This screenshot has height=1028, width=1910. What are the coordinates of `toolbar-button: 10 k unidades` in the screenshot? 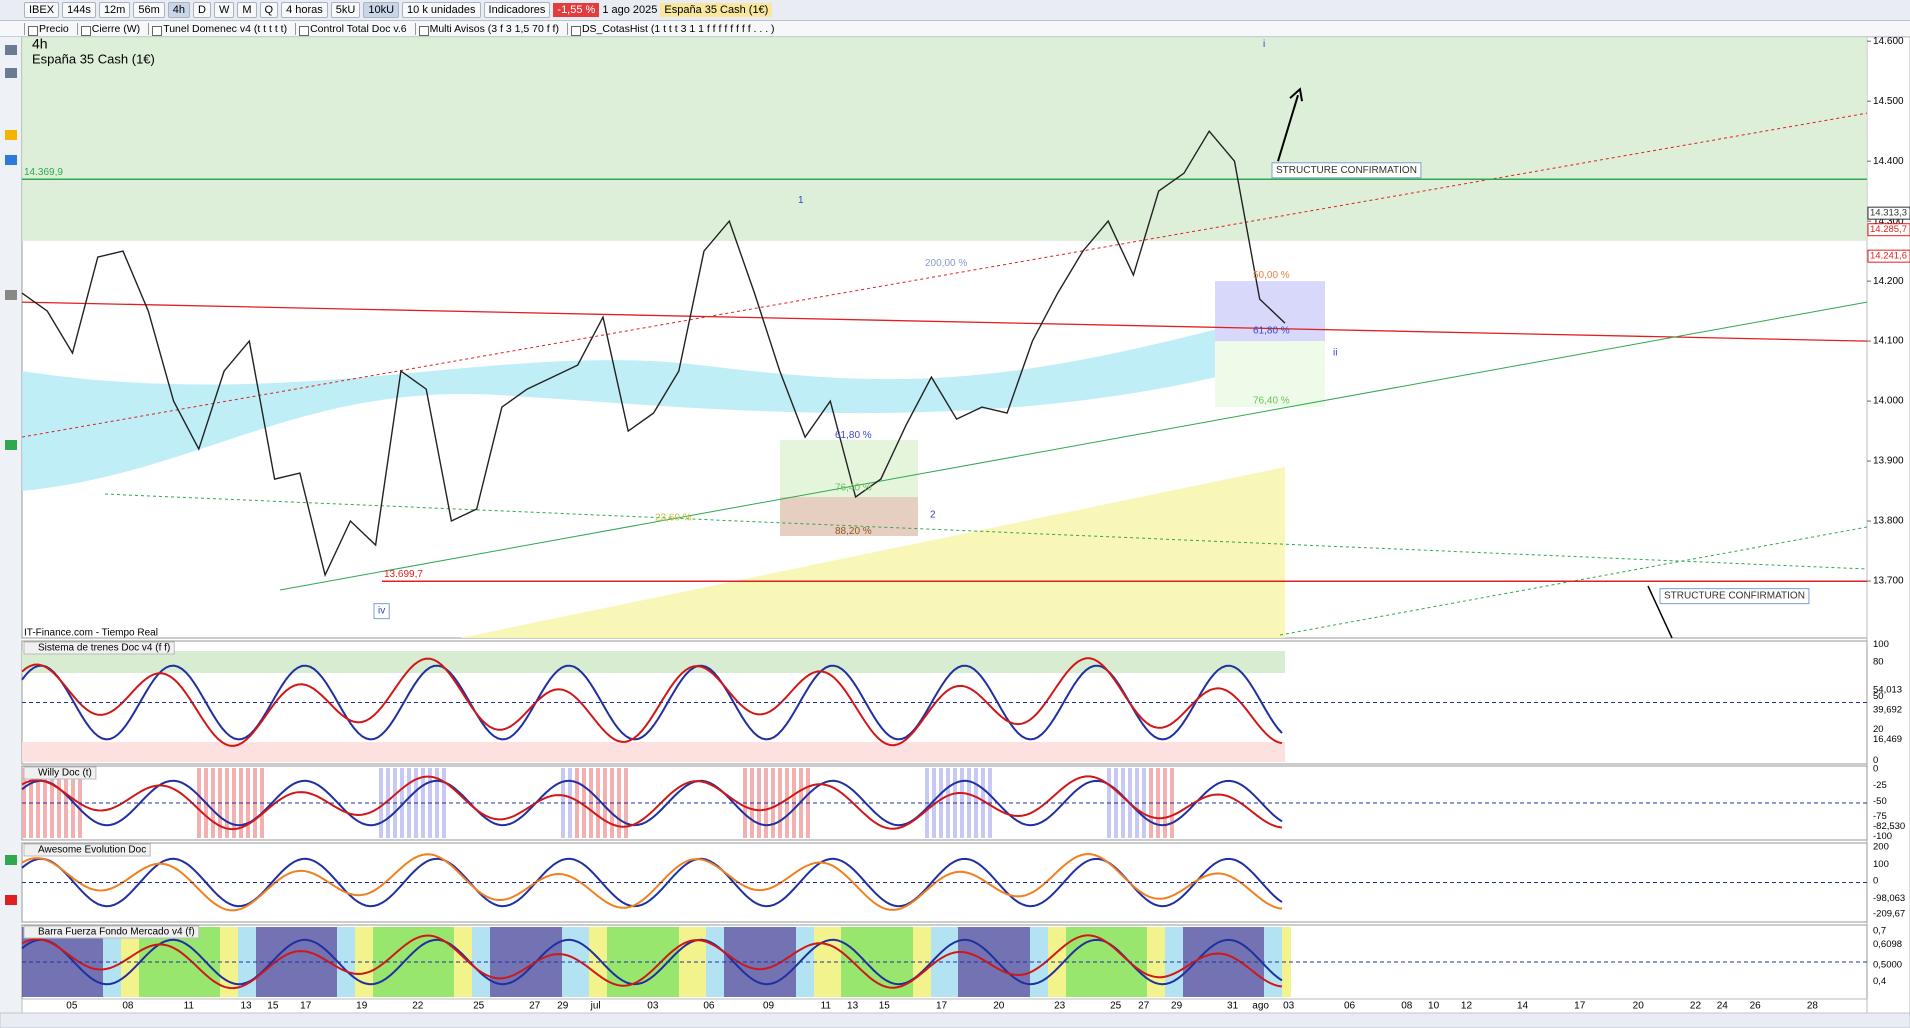 It's located at (441, 10).